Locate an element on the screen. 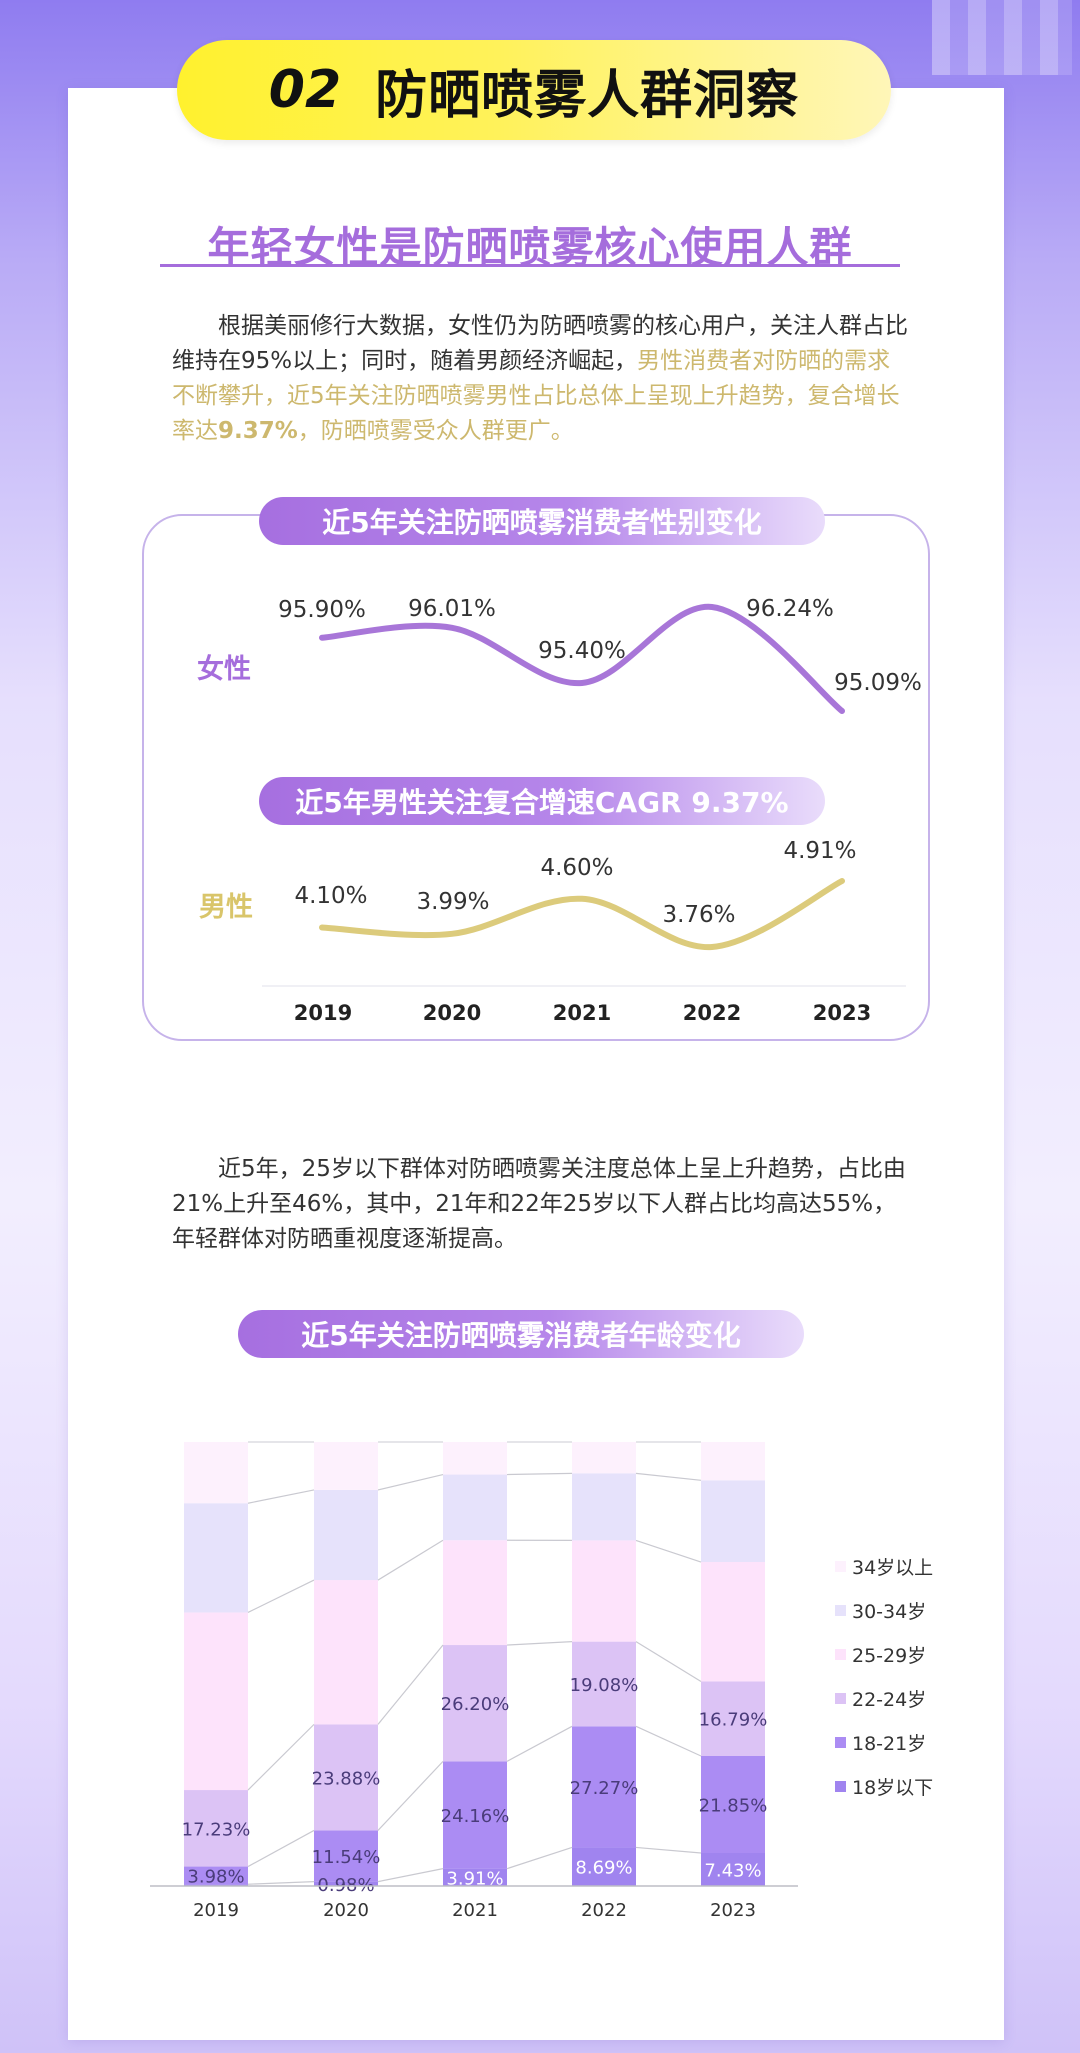 The height and width of the screenshot is (2053, 1080). section-number: 02 is located at coordinates (305, 90).